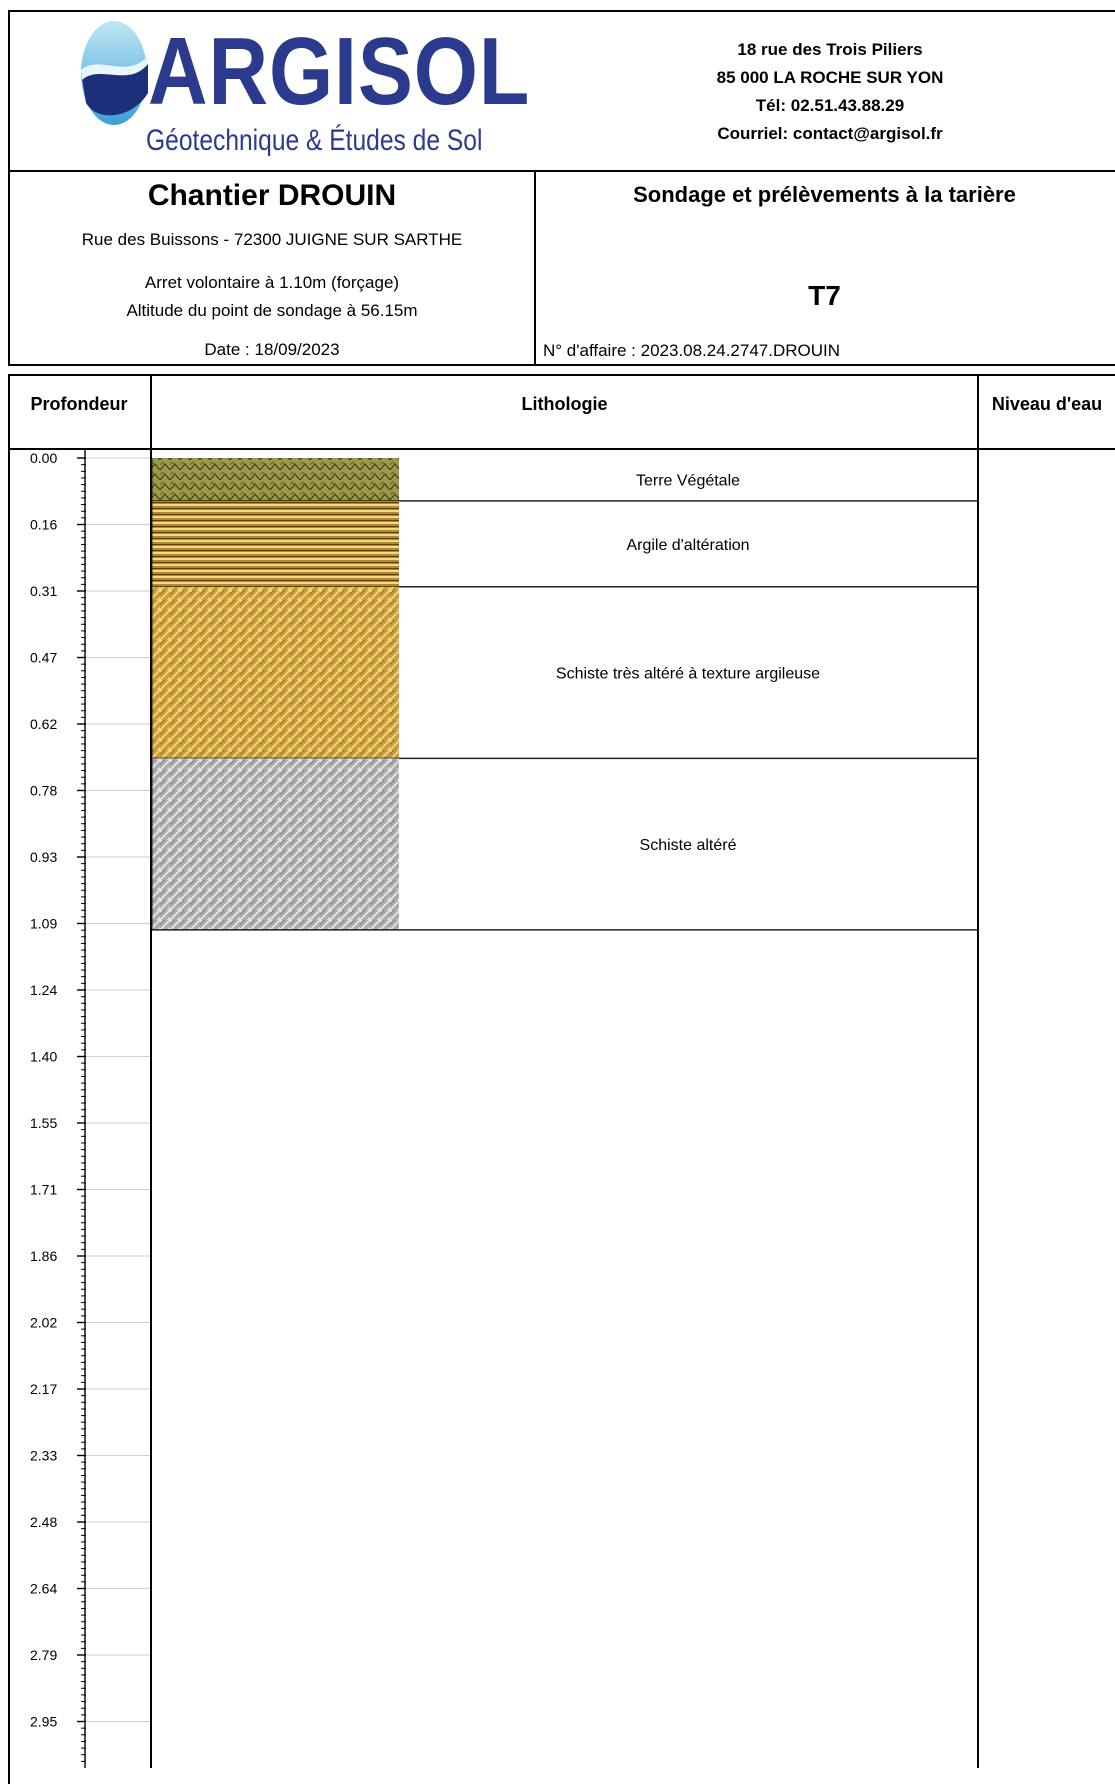  What do you see at coordinates (688, 480) in the screenshot?
I see `layer-label: Terre Végétale` at bounding box center [688, 480].